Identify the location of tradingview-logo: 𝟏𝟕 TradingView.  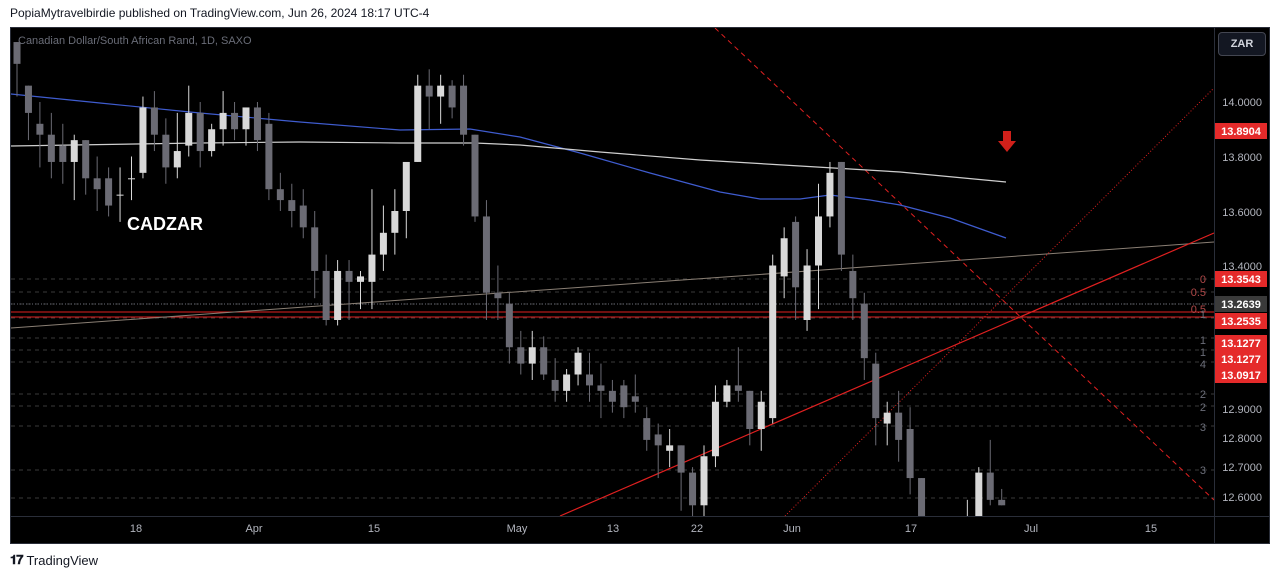
(54, 560).